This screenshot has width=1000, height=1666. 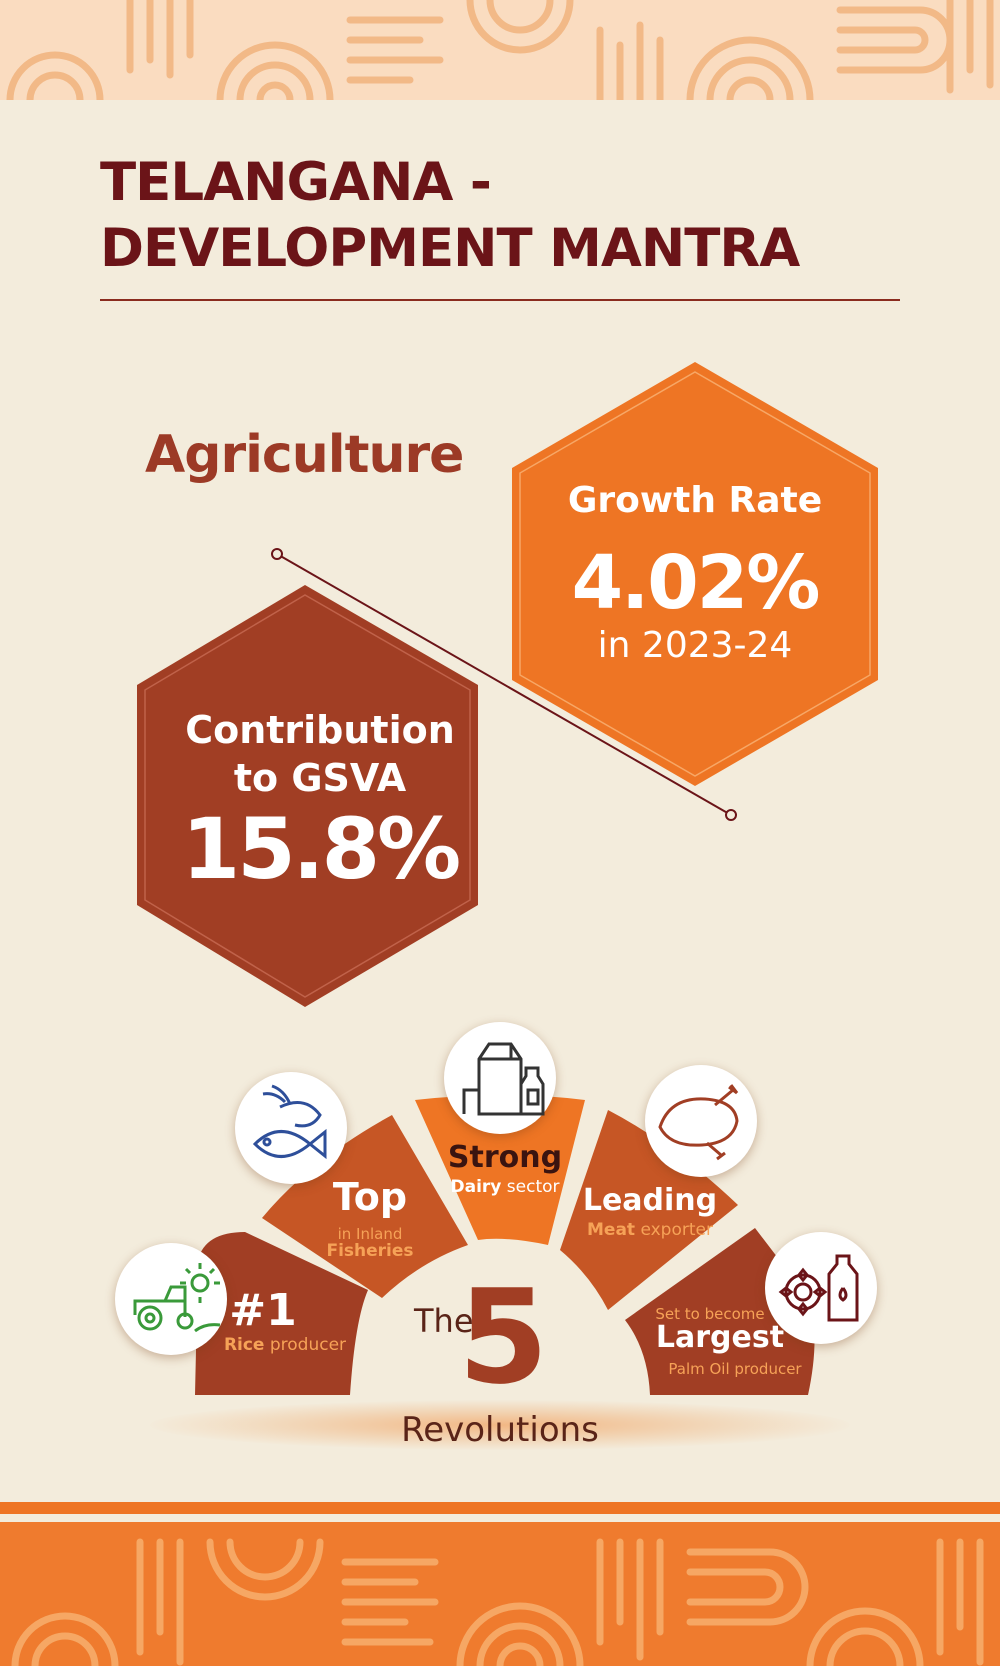 I want to click on meat-description: Meat exporter, so click(x=650, y=1230).